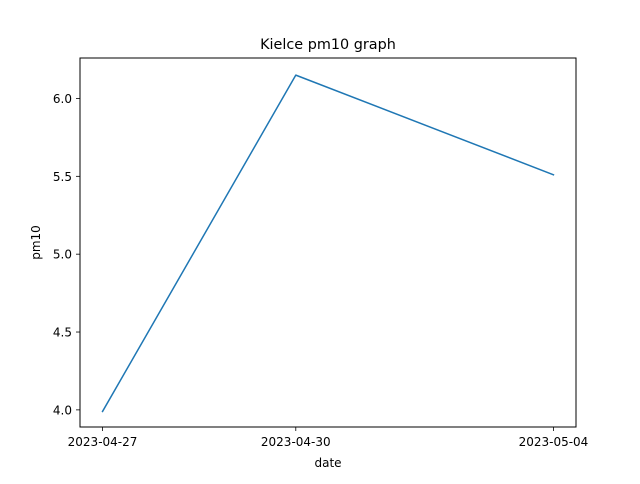 The image size is (640, 484). What do you see at coordinates (62, 255) in the screenshot?
I see `y-tick-label: 5.0` at bounding box center [62, 255].